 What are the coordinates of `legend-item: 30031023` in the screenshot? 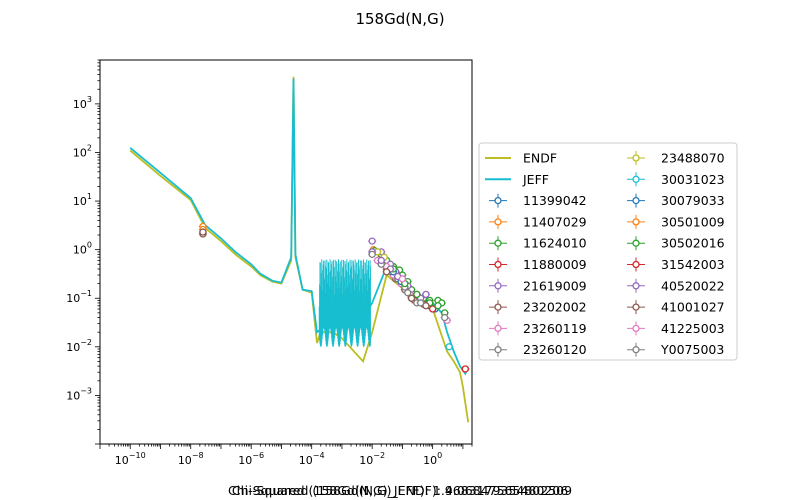 It's located at (676, 179).